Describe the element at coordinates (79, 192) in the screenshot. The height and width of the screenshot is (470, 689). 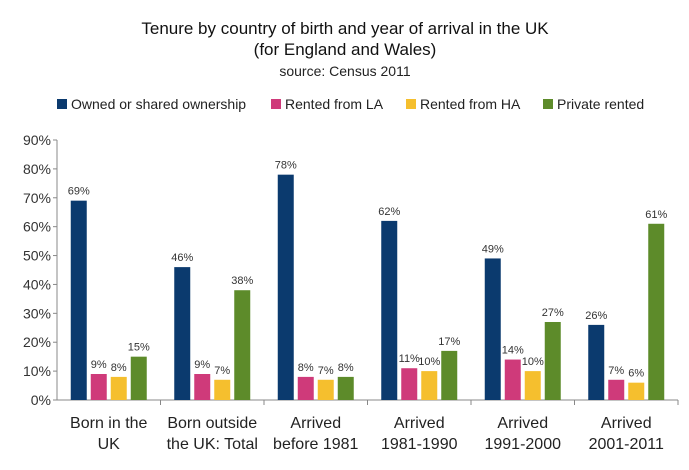
I see `data-label: 69%` at that location.